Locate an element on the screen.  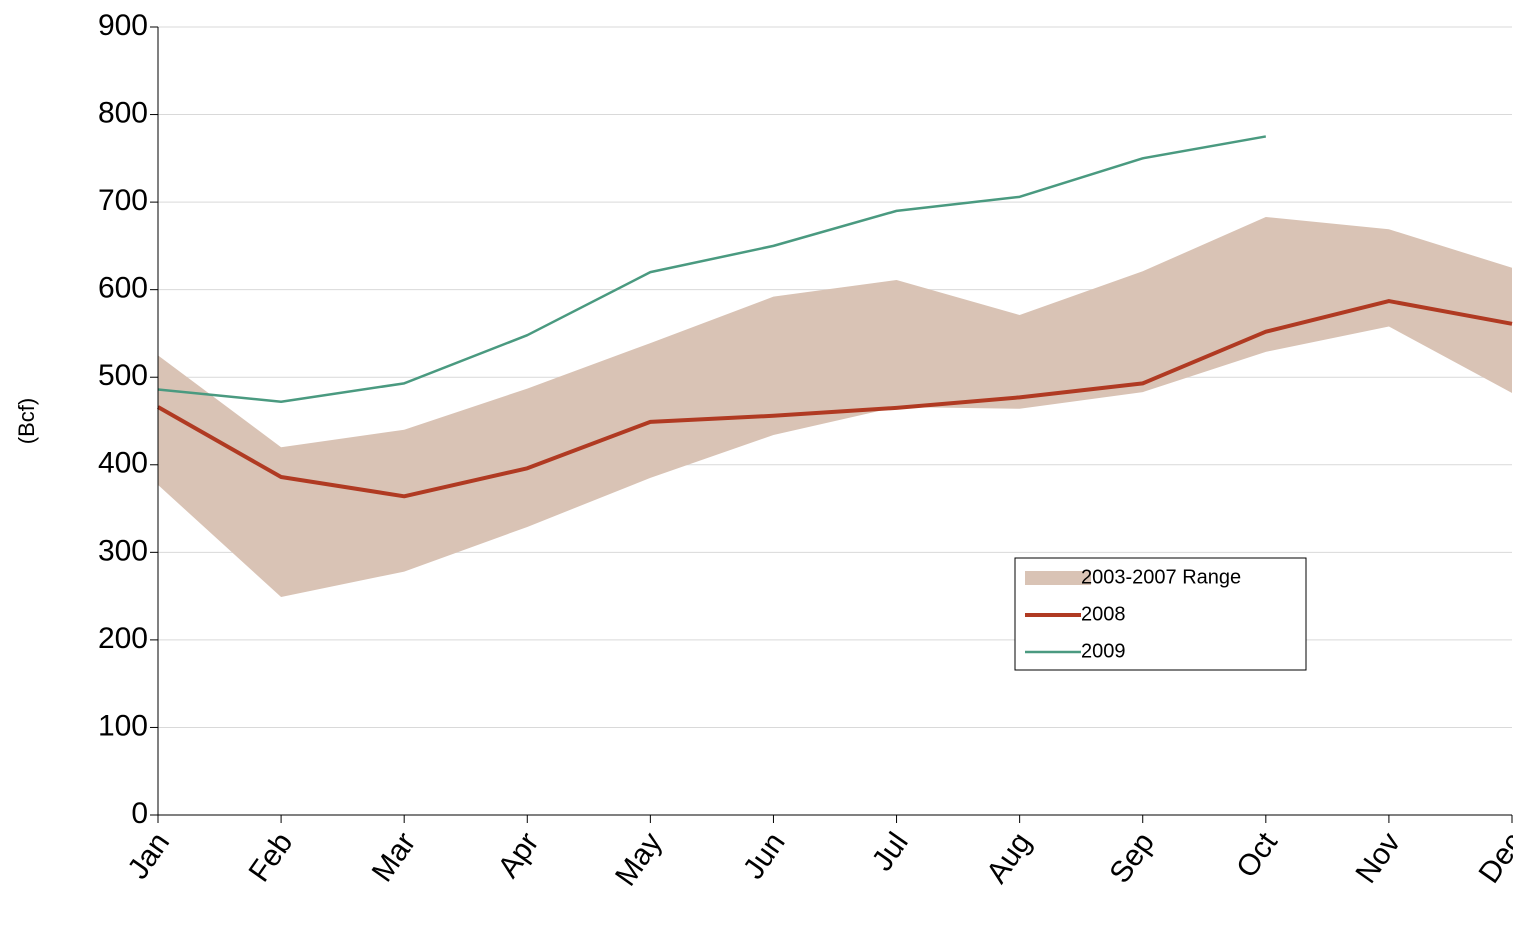
x-tick-label: Aug is located at coordinates (1009, 858).